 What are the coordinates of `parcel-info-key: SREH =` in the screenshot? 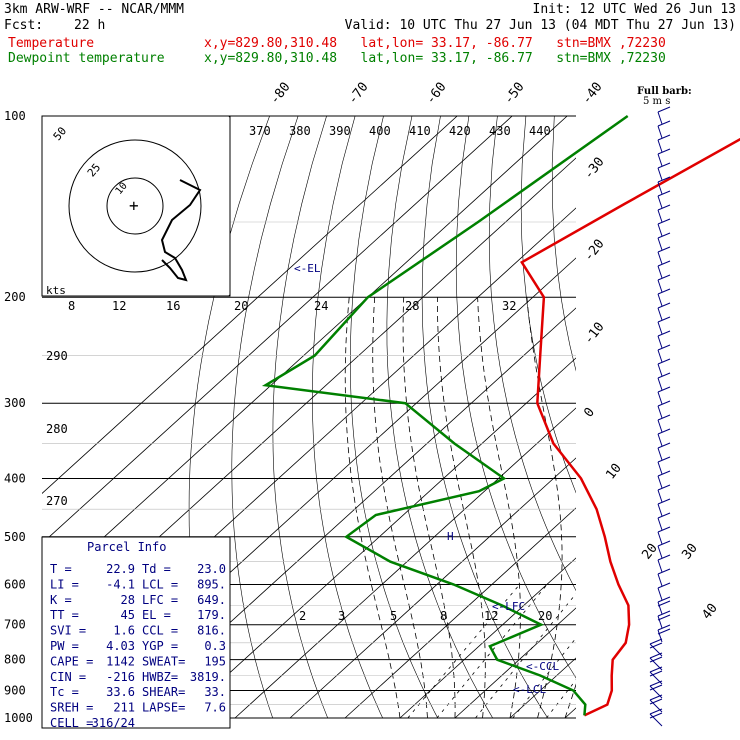 It's located at (71, 708).